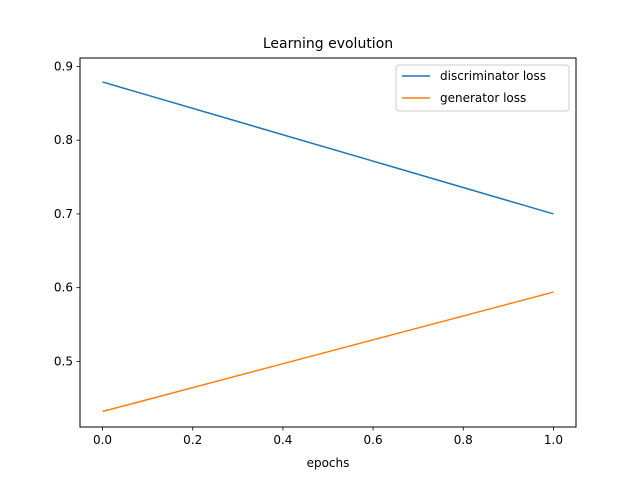 The image size is (640, 480). What do you see at coordinates (63, 361) in the screenshot?
I see `y-tick-label: 0.5` at bounding box center [63, 361].